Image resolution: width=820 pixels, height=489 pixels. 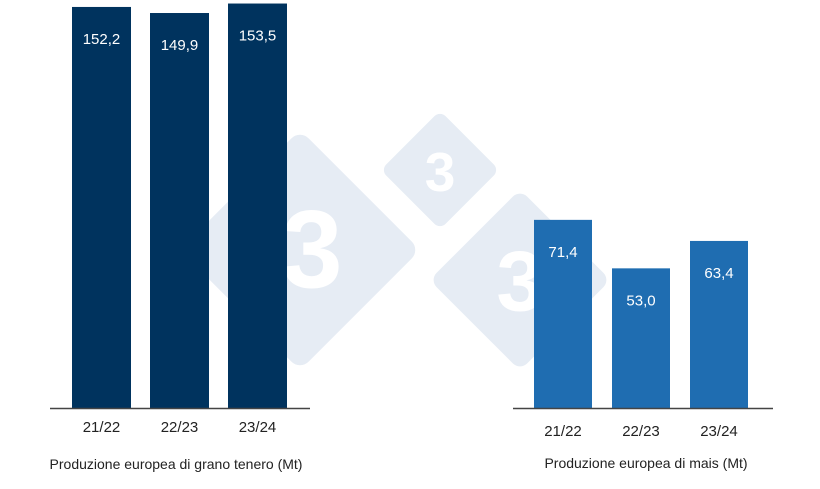 I want to click on data-label: 71,4, so click(x=562, y=252).